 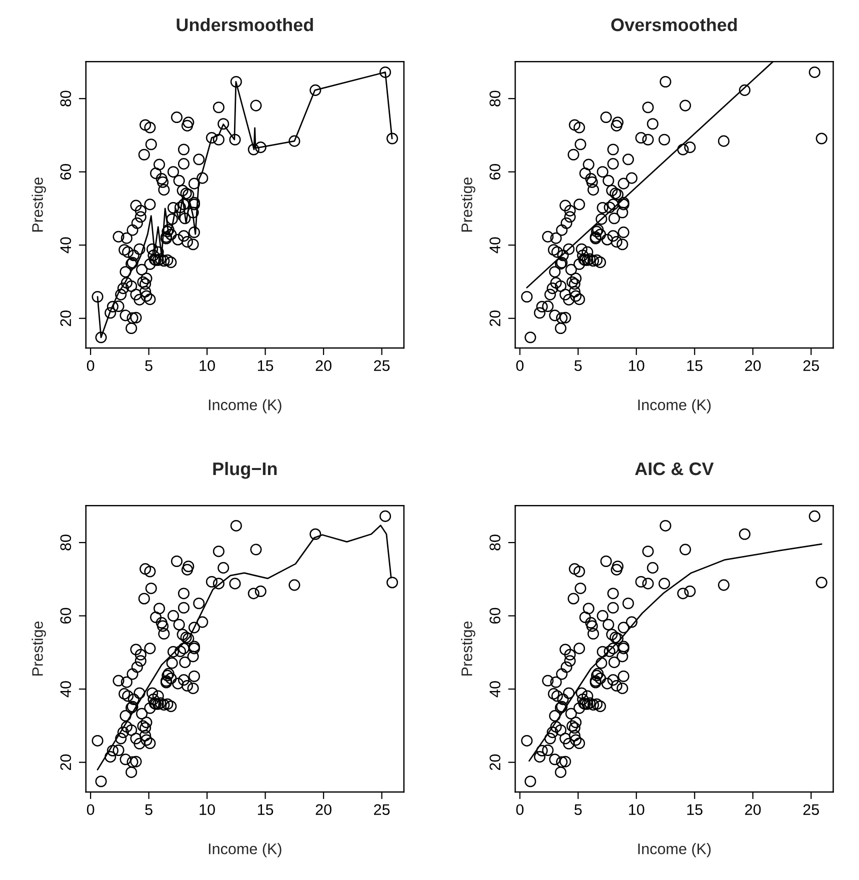 What do you see at coordinates (244, 25) in the screenshot?
I see `chart-title: Undersmoothed` at bounding box center [244, 25].